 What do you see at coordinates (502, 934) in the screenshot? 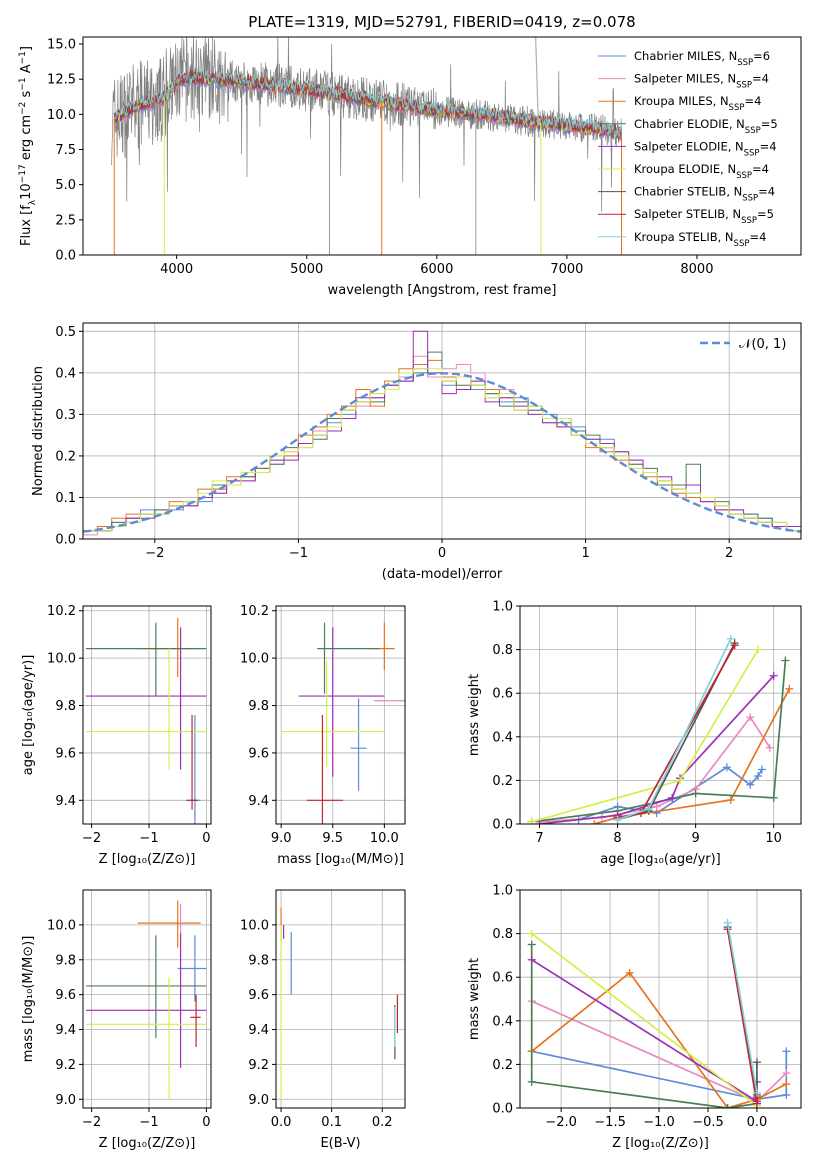
I see `y-tick-label: 0.8` at bounding box center [502, 934].